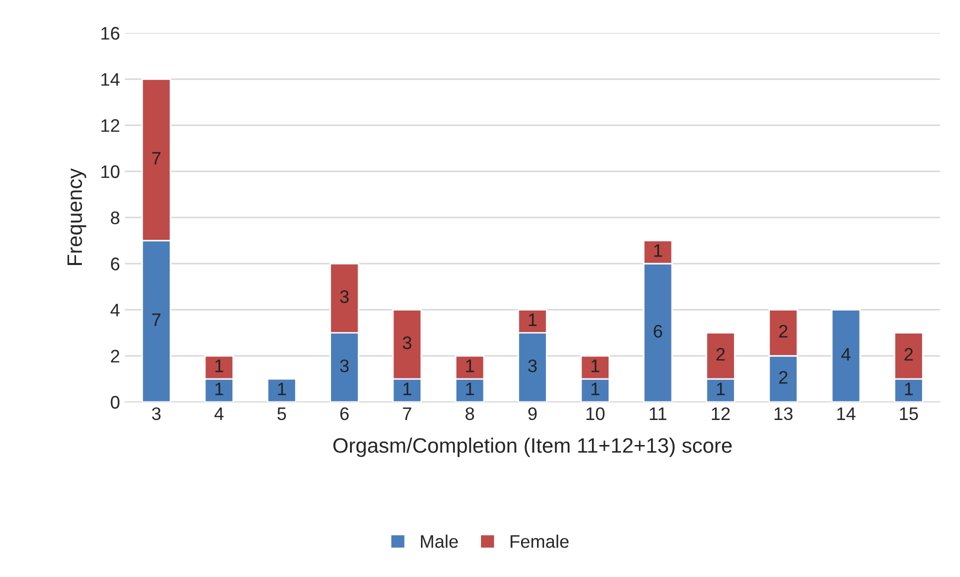  What do you see at coordinates (110, 33) in the screenshot?
I see `y-tick-label: 16` at bounding box center [110, 33].